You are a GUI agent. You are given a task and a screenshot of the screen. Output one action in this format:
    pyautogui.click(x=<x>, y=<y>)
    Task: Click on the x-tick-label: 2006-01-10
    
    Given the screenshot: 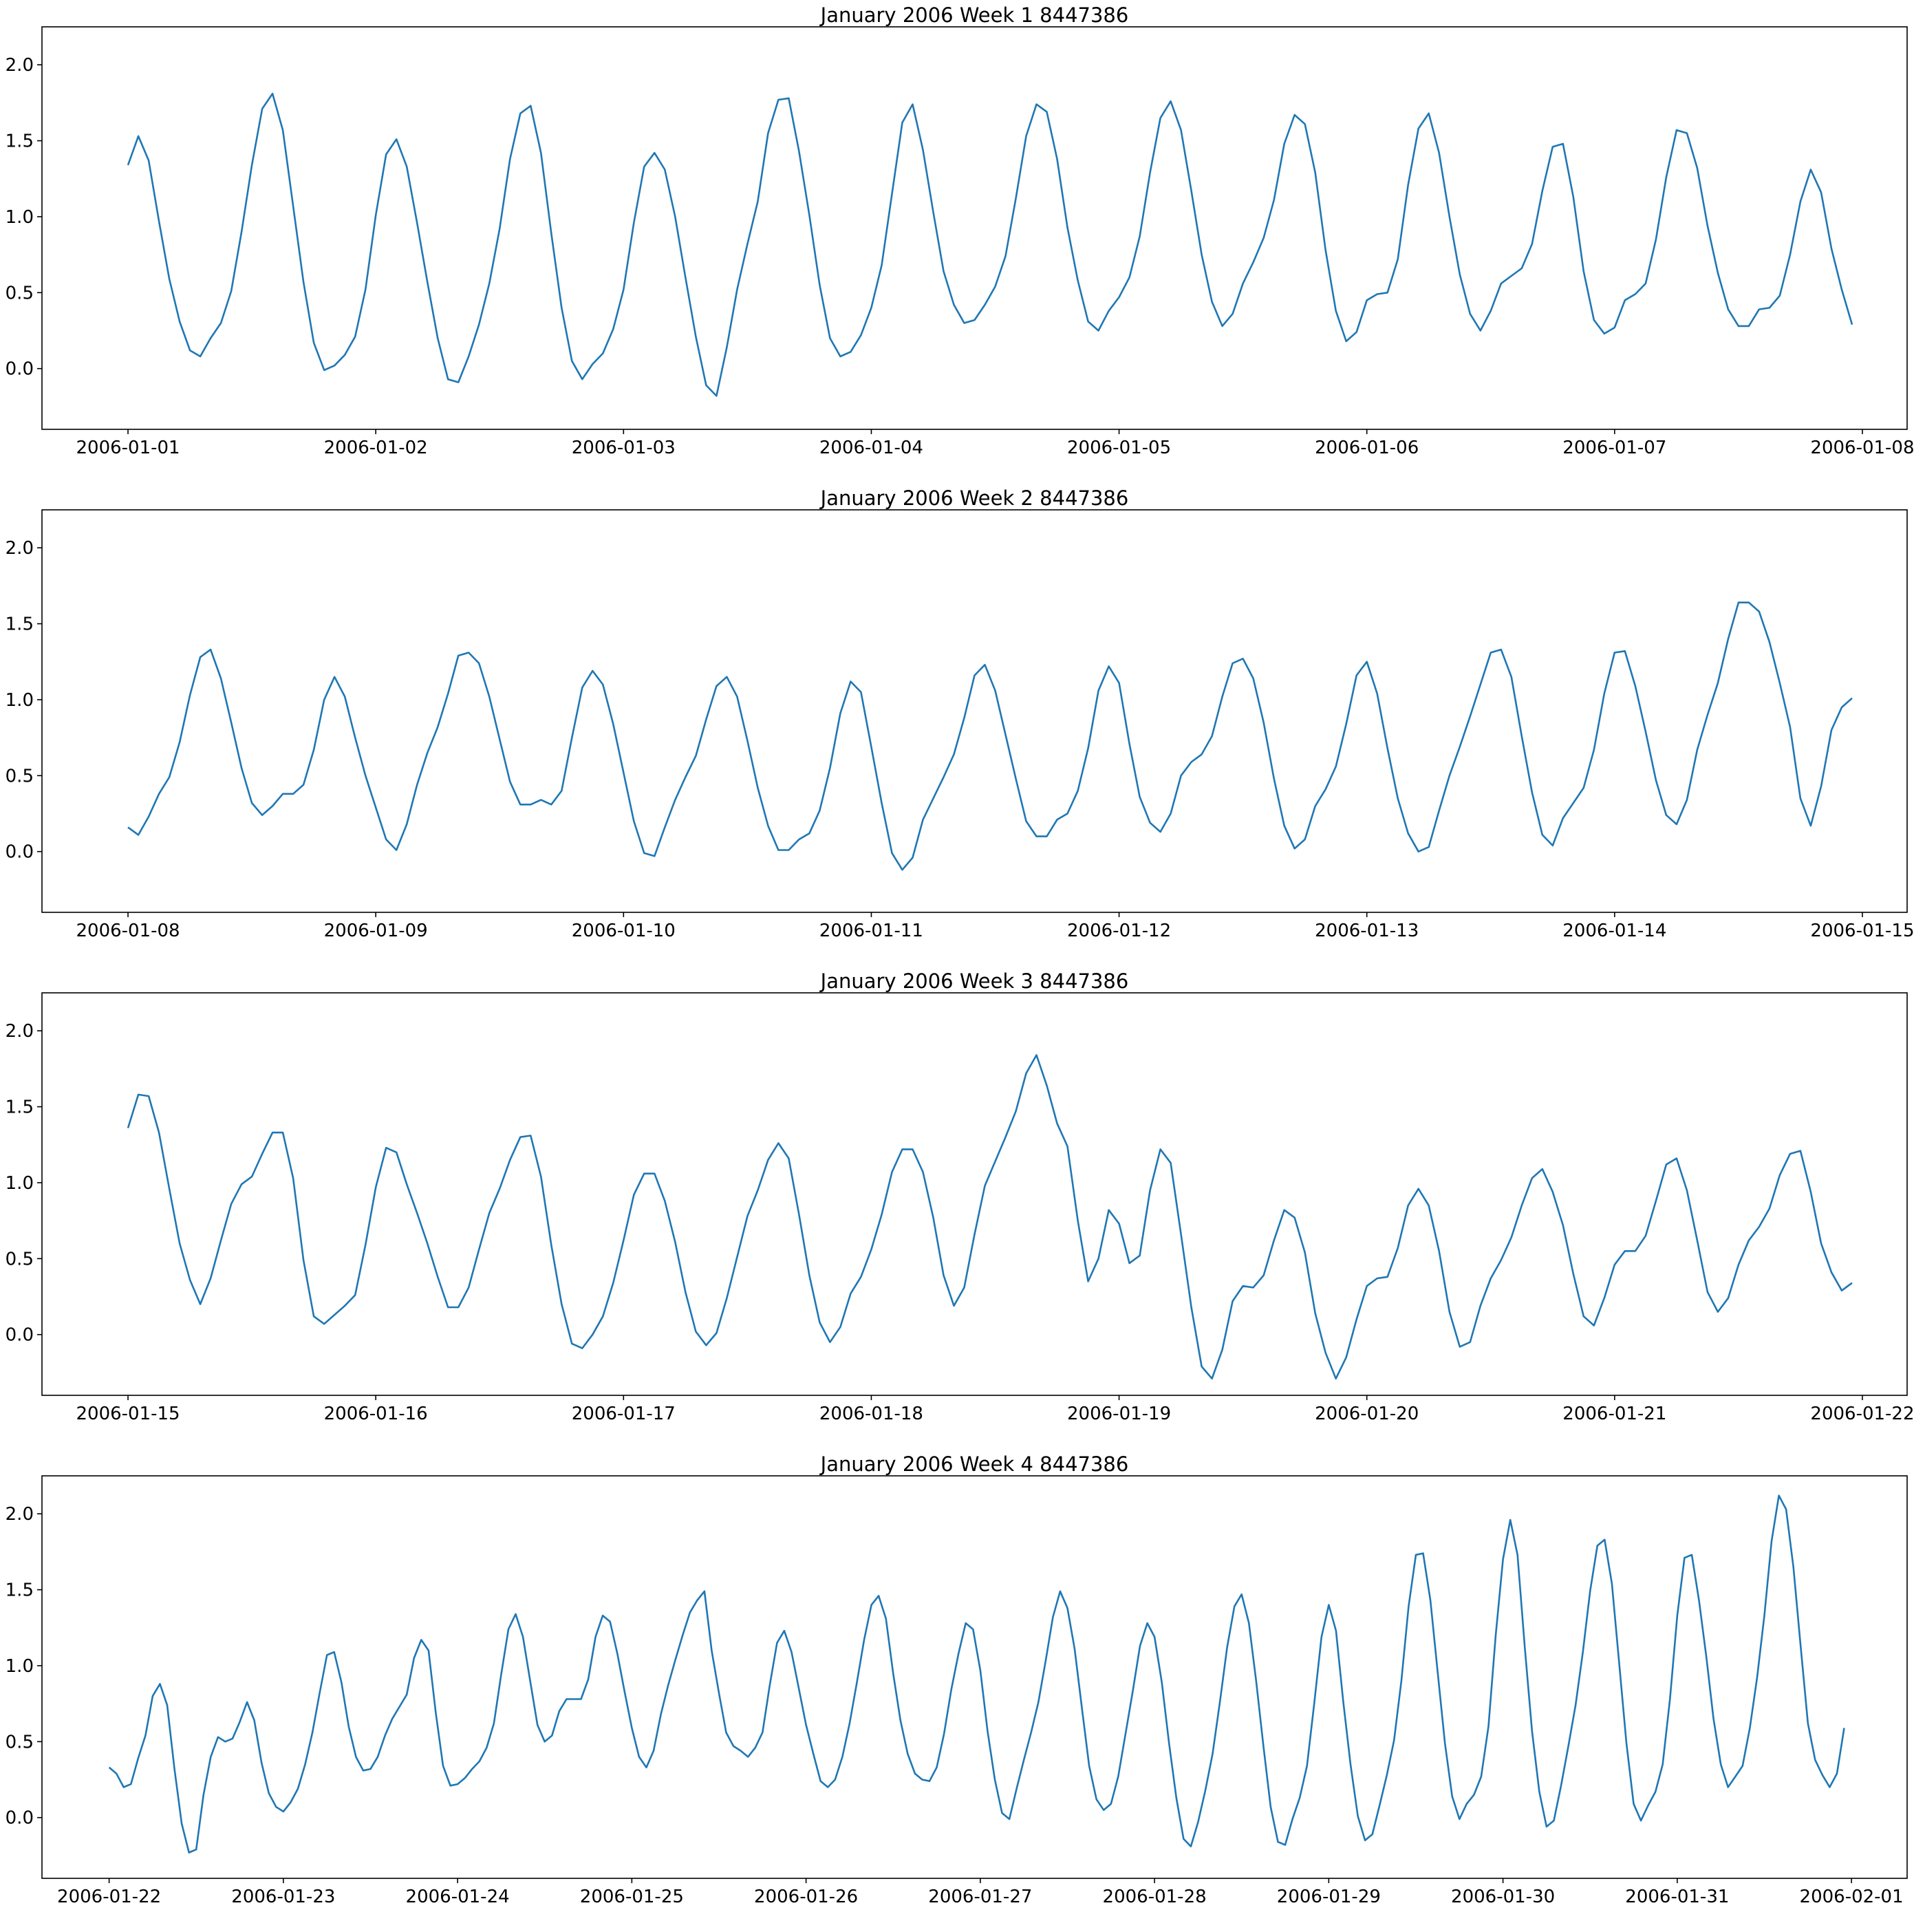 What is the action you would take?
    pyautogui.click(x=624, y=931)
    